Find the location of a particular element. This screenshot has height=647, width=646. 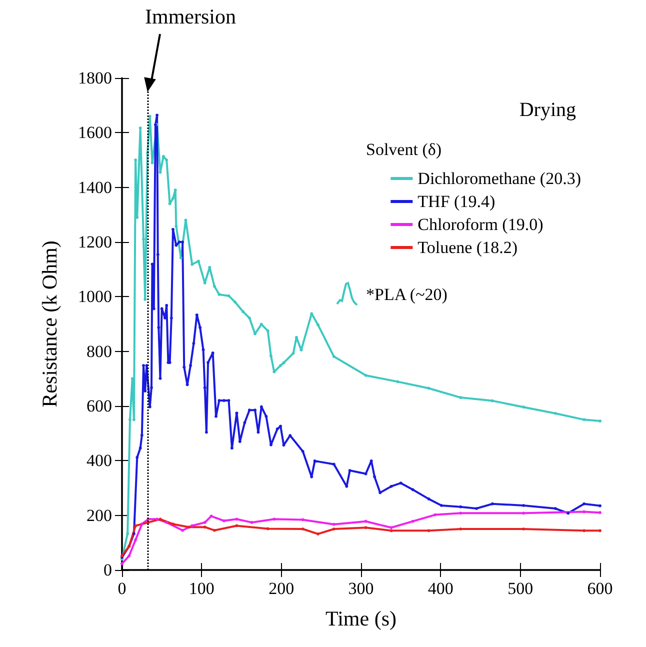

x-tick-label: 500 is located at coordinates (521, 588).